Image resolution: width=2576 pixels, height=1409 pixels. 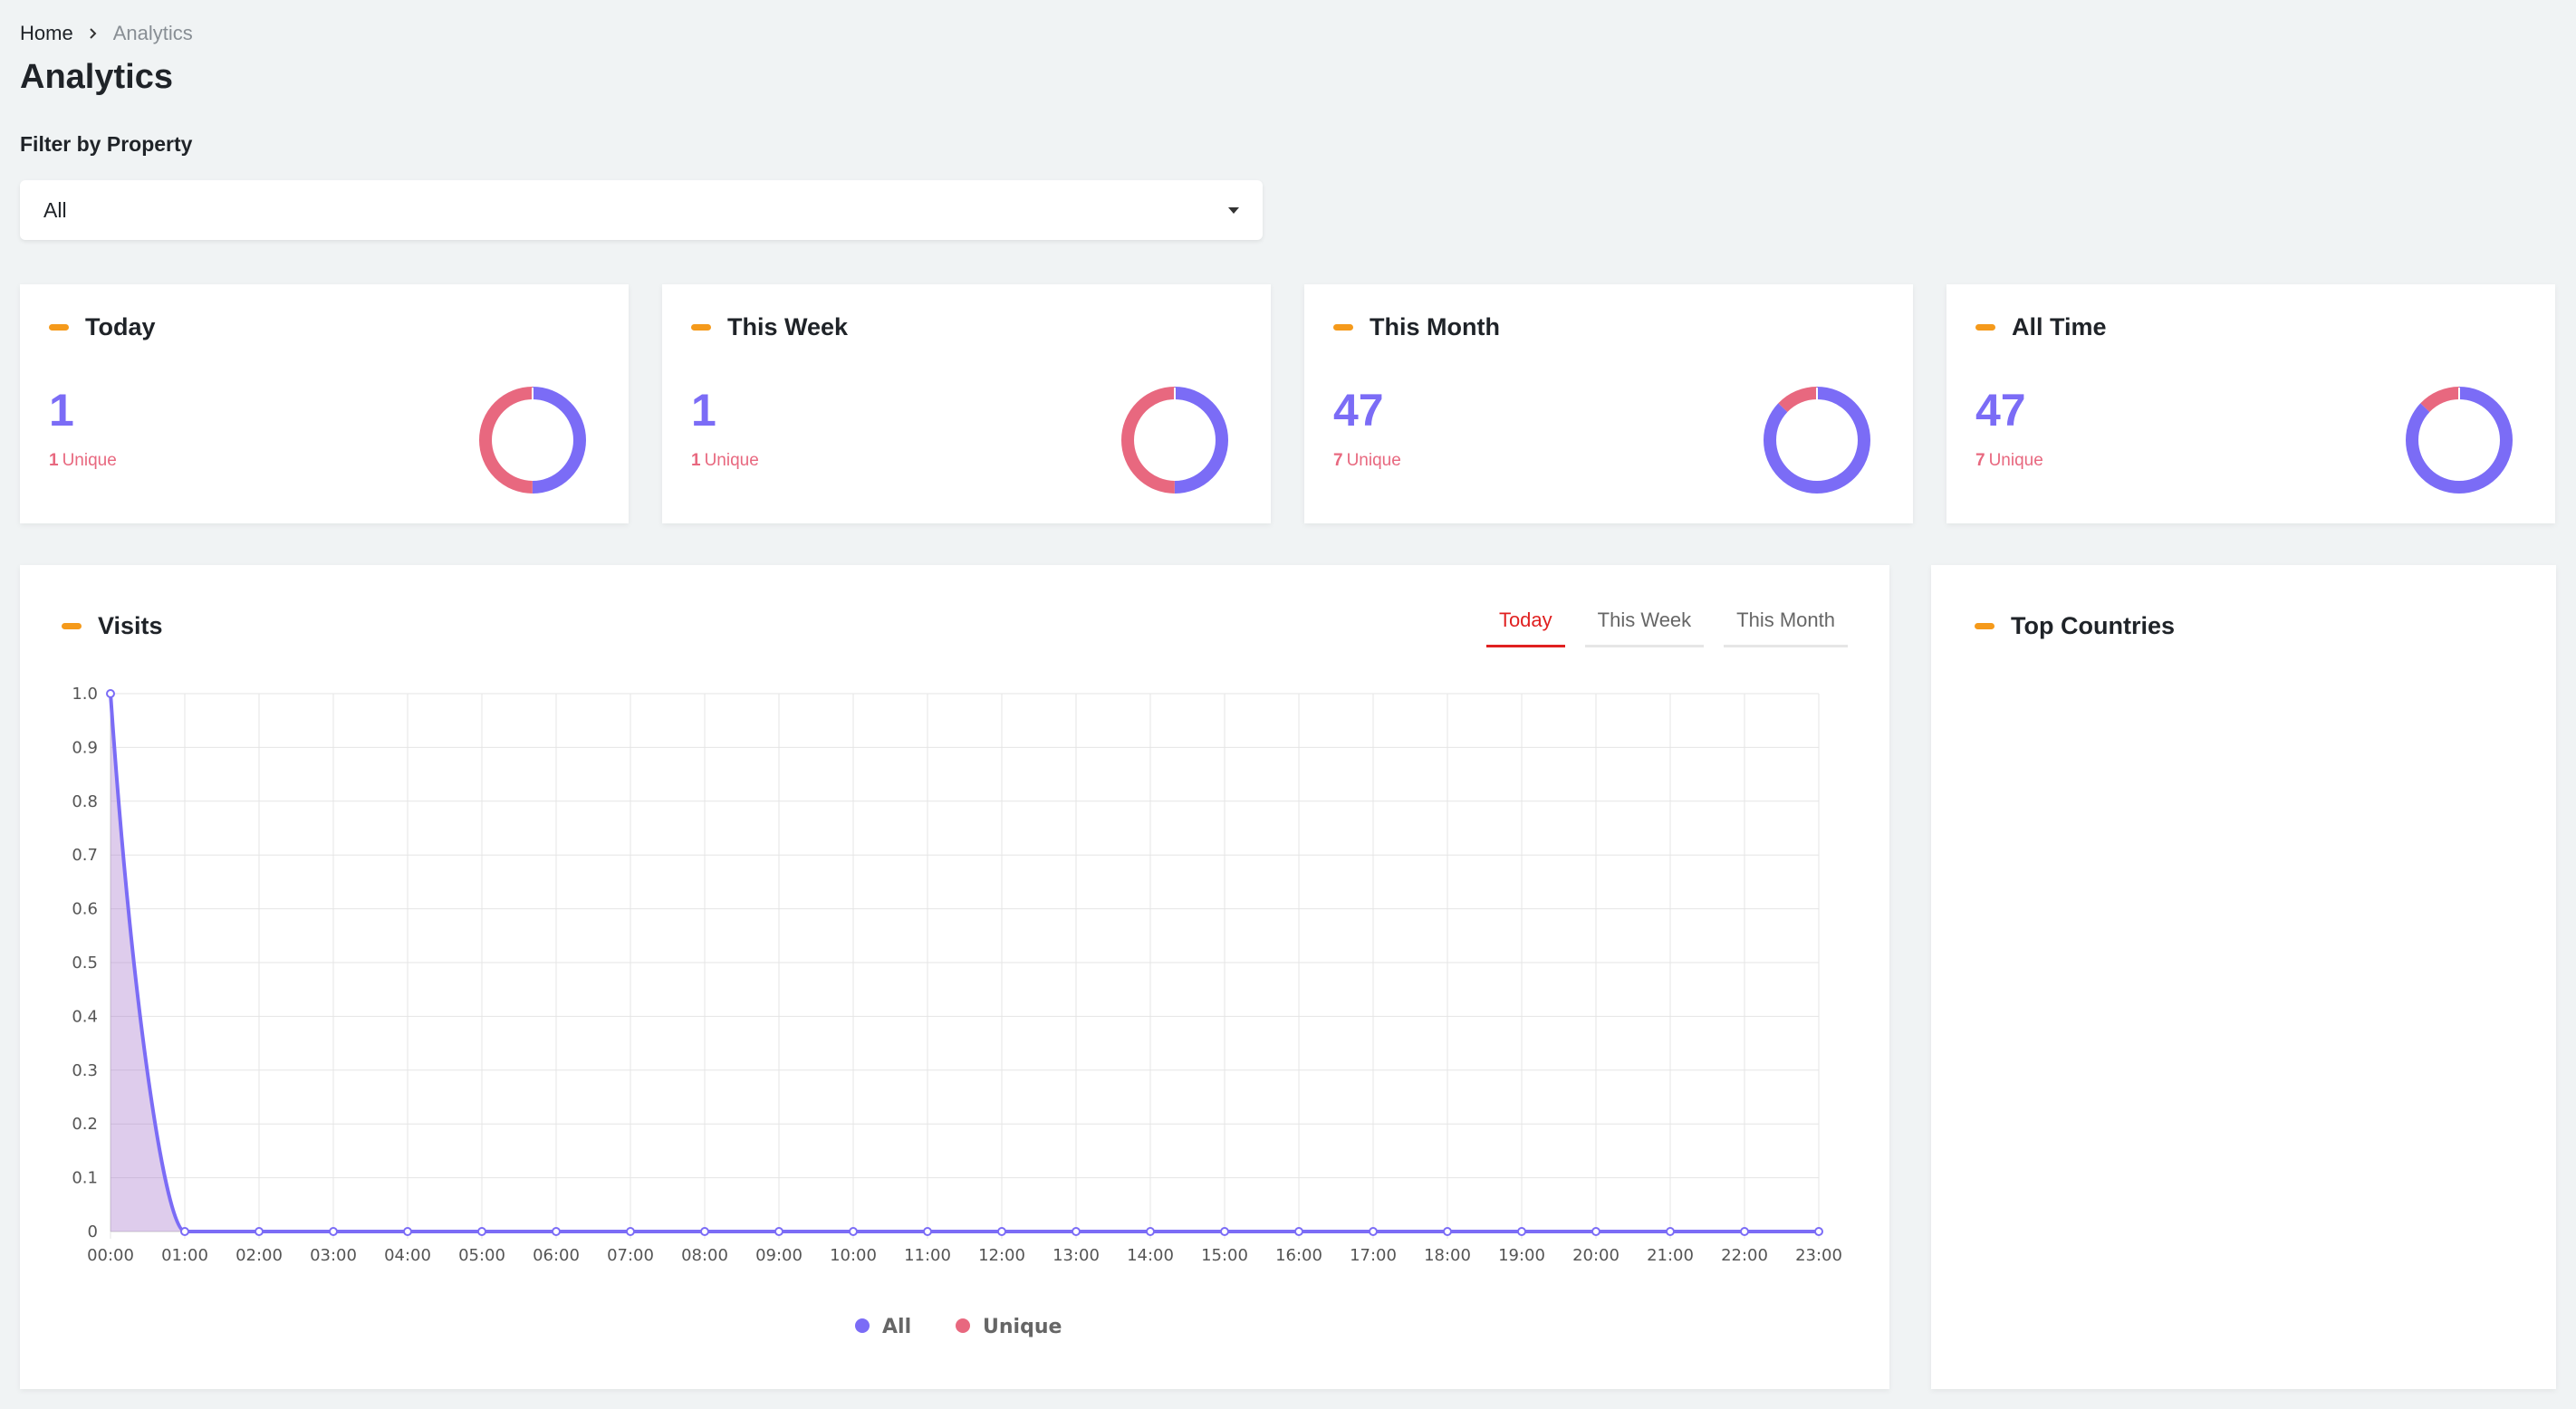 I want to click on x-tick-label: 12:00, so click(x=1001, y=1255).